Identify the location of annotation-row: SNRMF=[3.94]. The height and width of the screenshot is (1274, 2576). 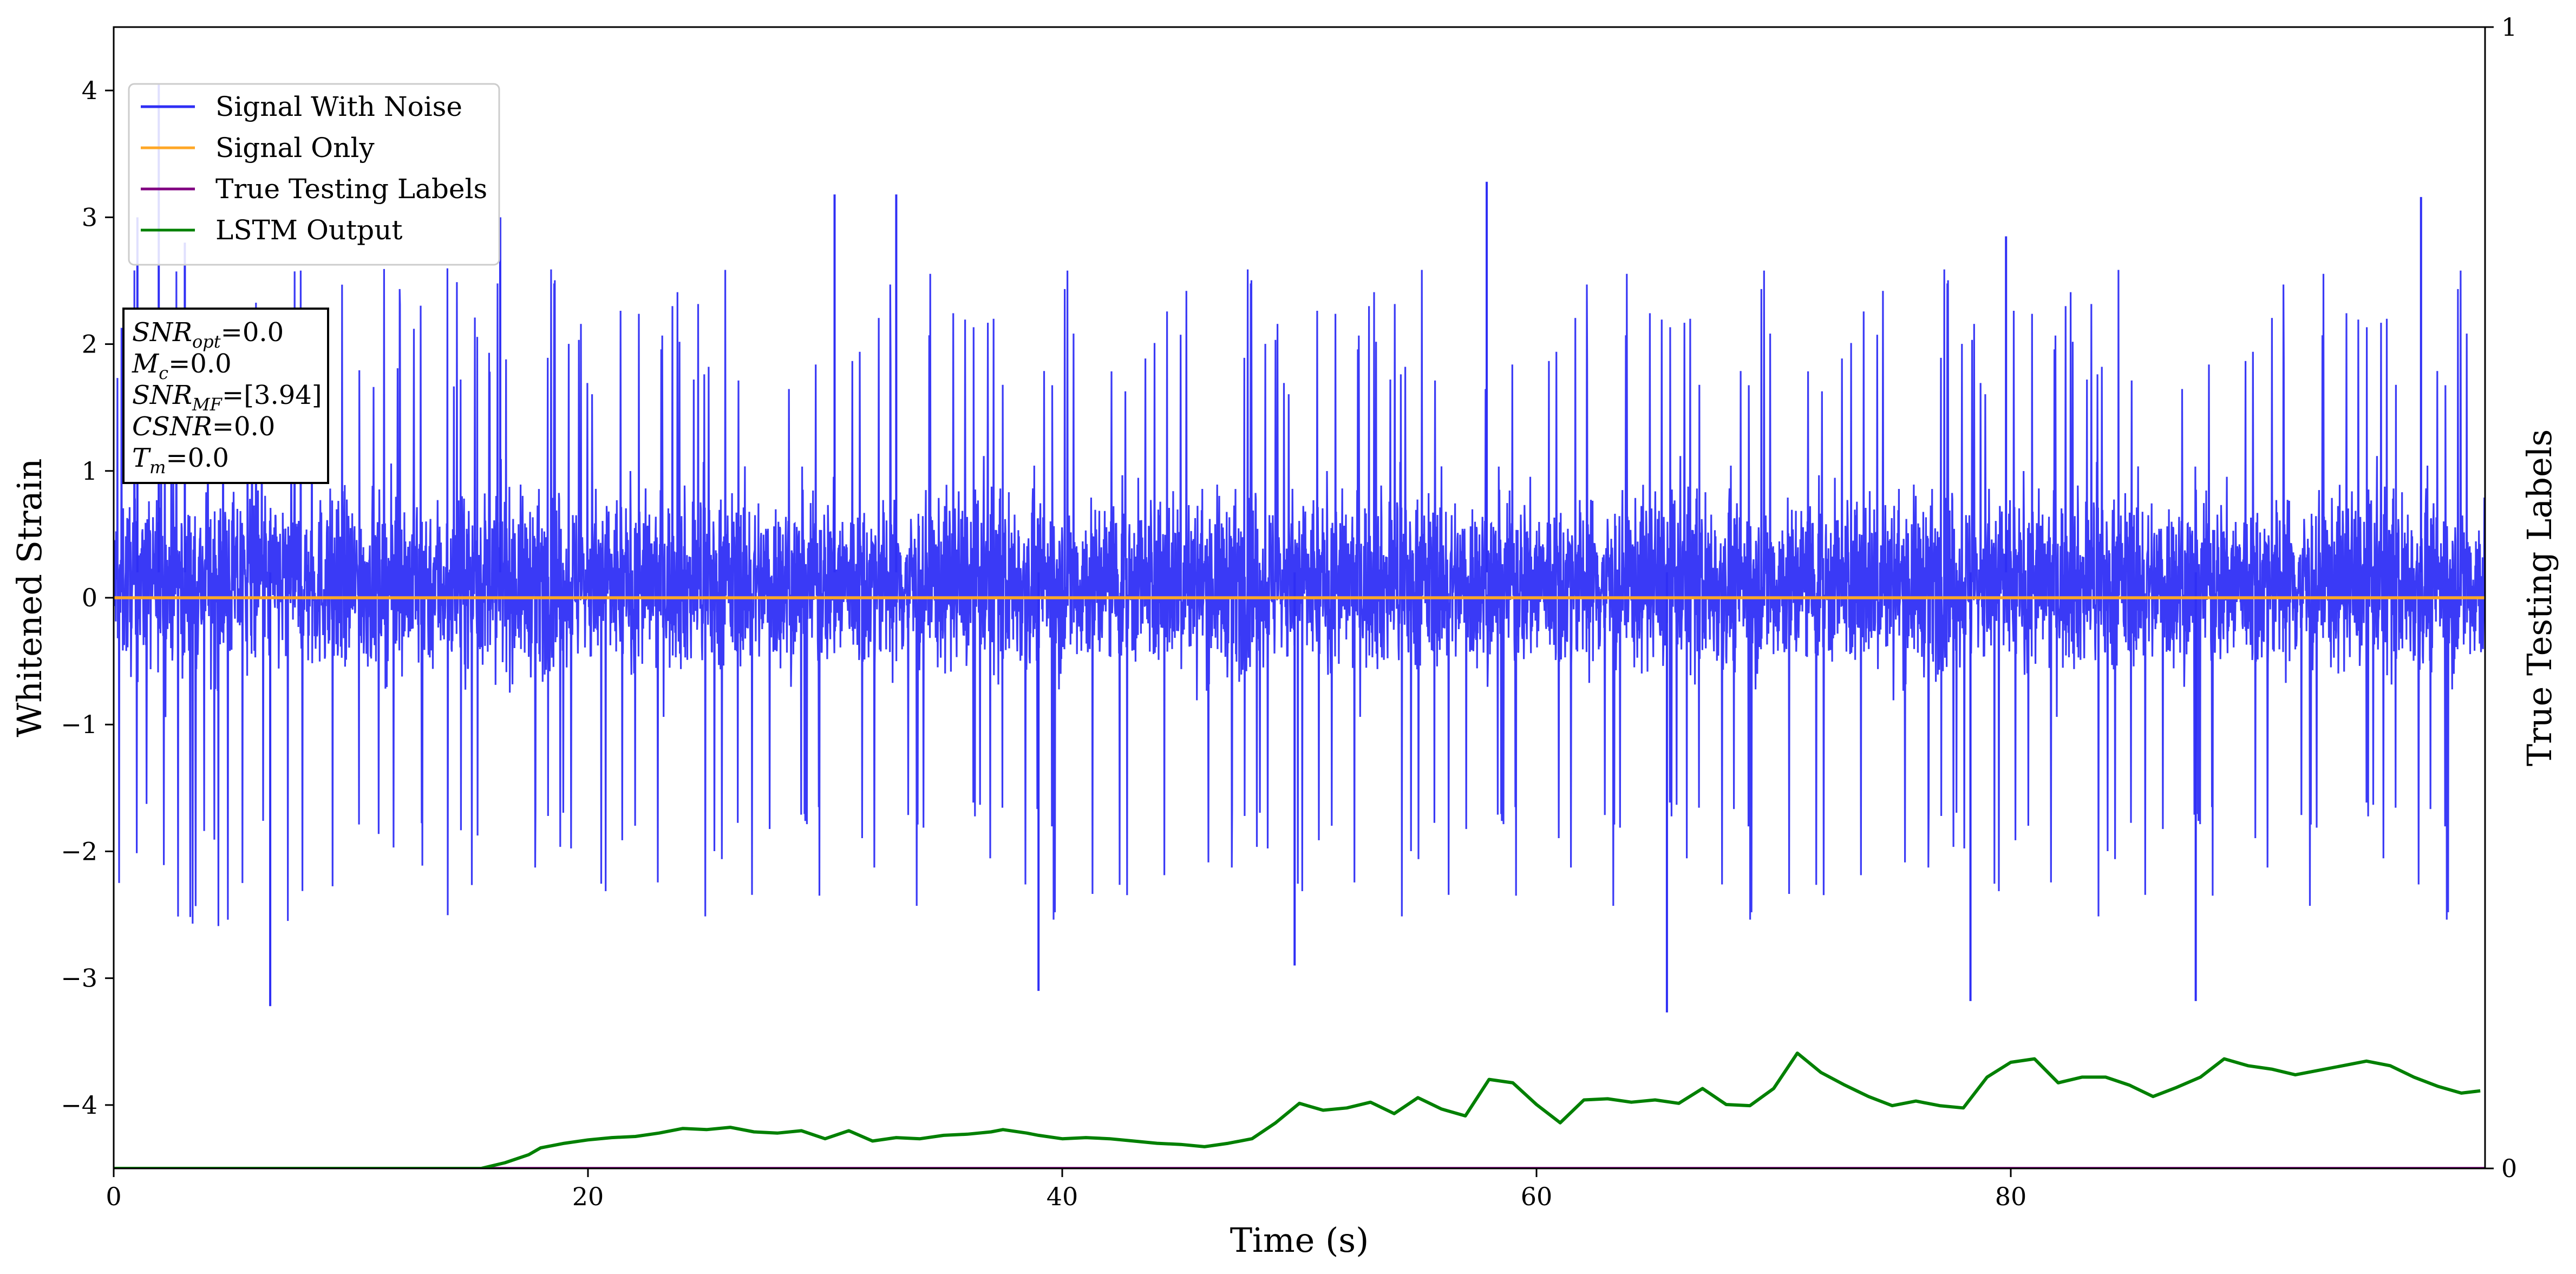
(227, 397).